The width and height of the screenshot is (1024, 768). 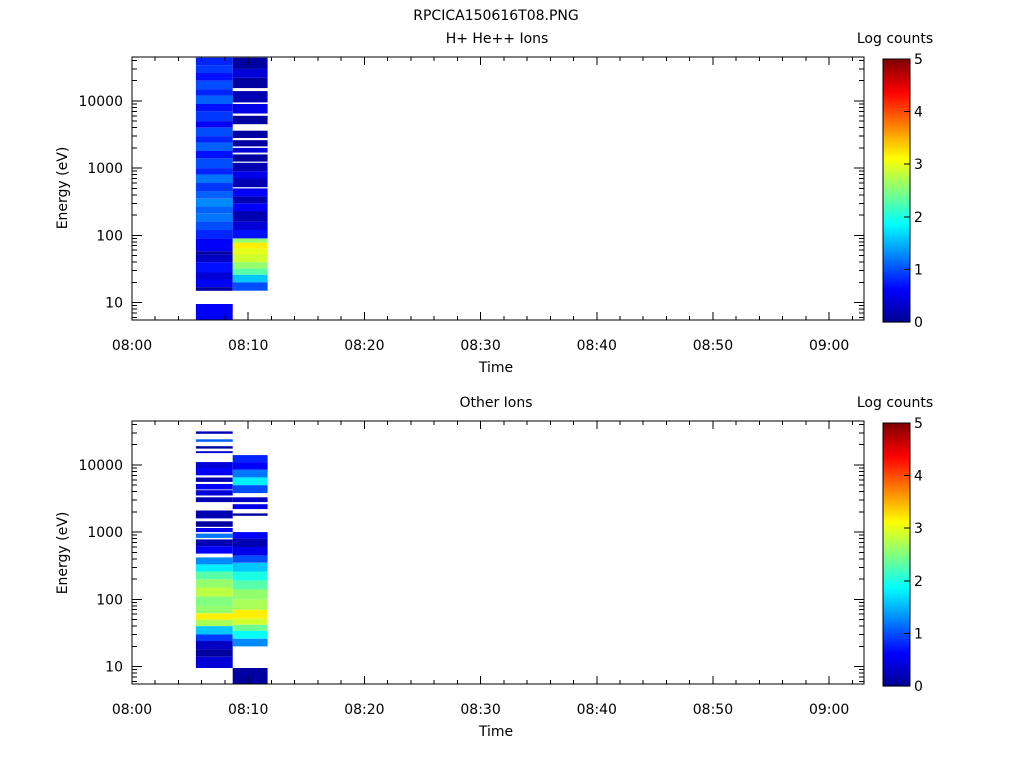 I want to click on heatmap-cells, so click(x=231, y=188).